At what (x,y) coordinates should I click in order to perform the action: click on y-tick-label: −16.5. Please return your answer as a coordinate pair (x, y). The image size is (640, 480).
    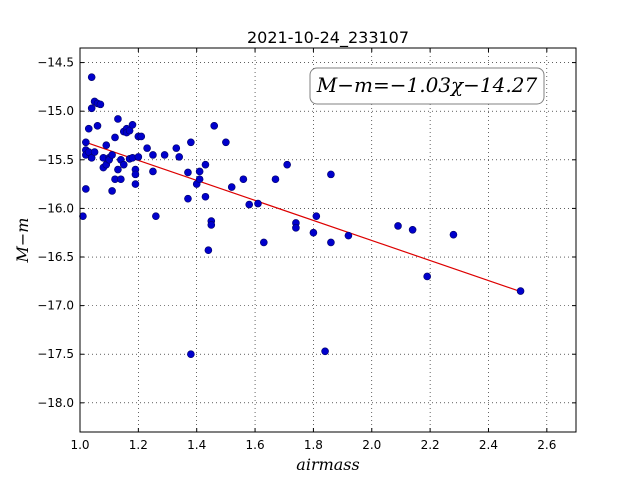
    Looking at the image, I should click on (55, 257).